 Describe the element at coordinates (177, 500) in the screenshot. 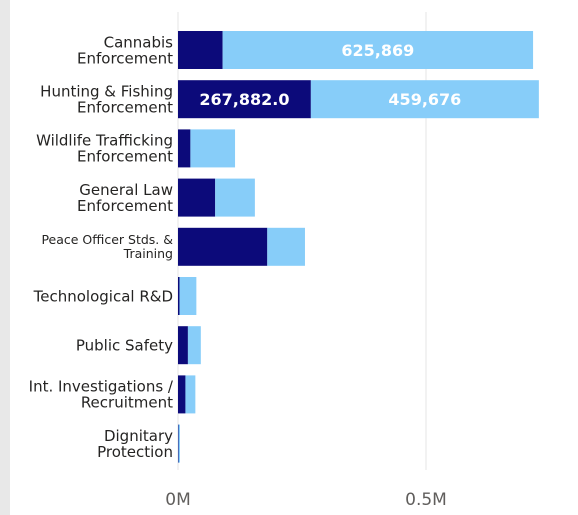

I see `x-tick-label: 0M` at that location.